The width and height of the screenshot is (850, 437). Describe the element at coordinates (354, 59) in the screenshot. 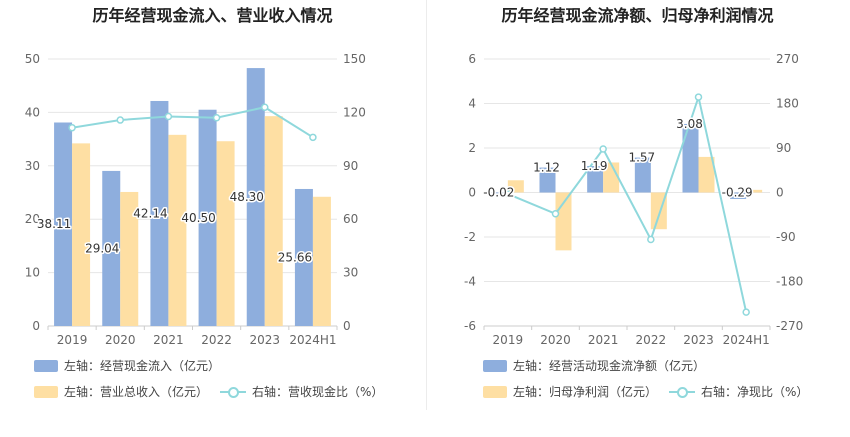

I see `y-right-tick-label: 150` at that location.